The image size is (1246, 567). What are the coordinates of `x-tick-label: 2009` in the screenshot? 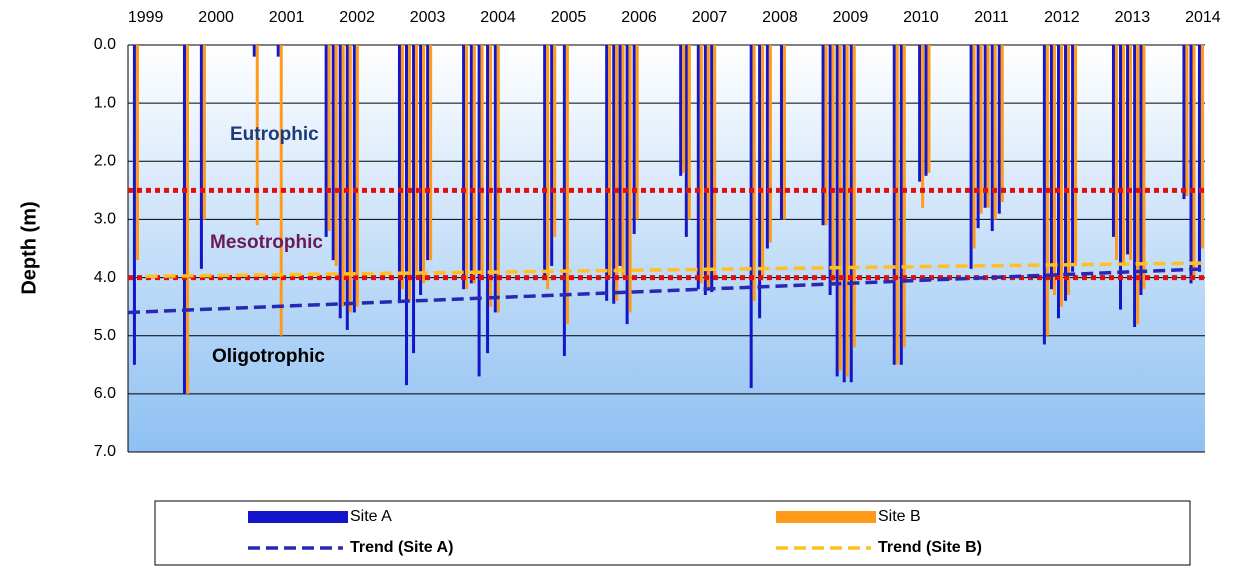 It's located at (851, 17).